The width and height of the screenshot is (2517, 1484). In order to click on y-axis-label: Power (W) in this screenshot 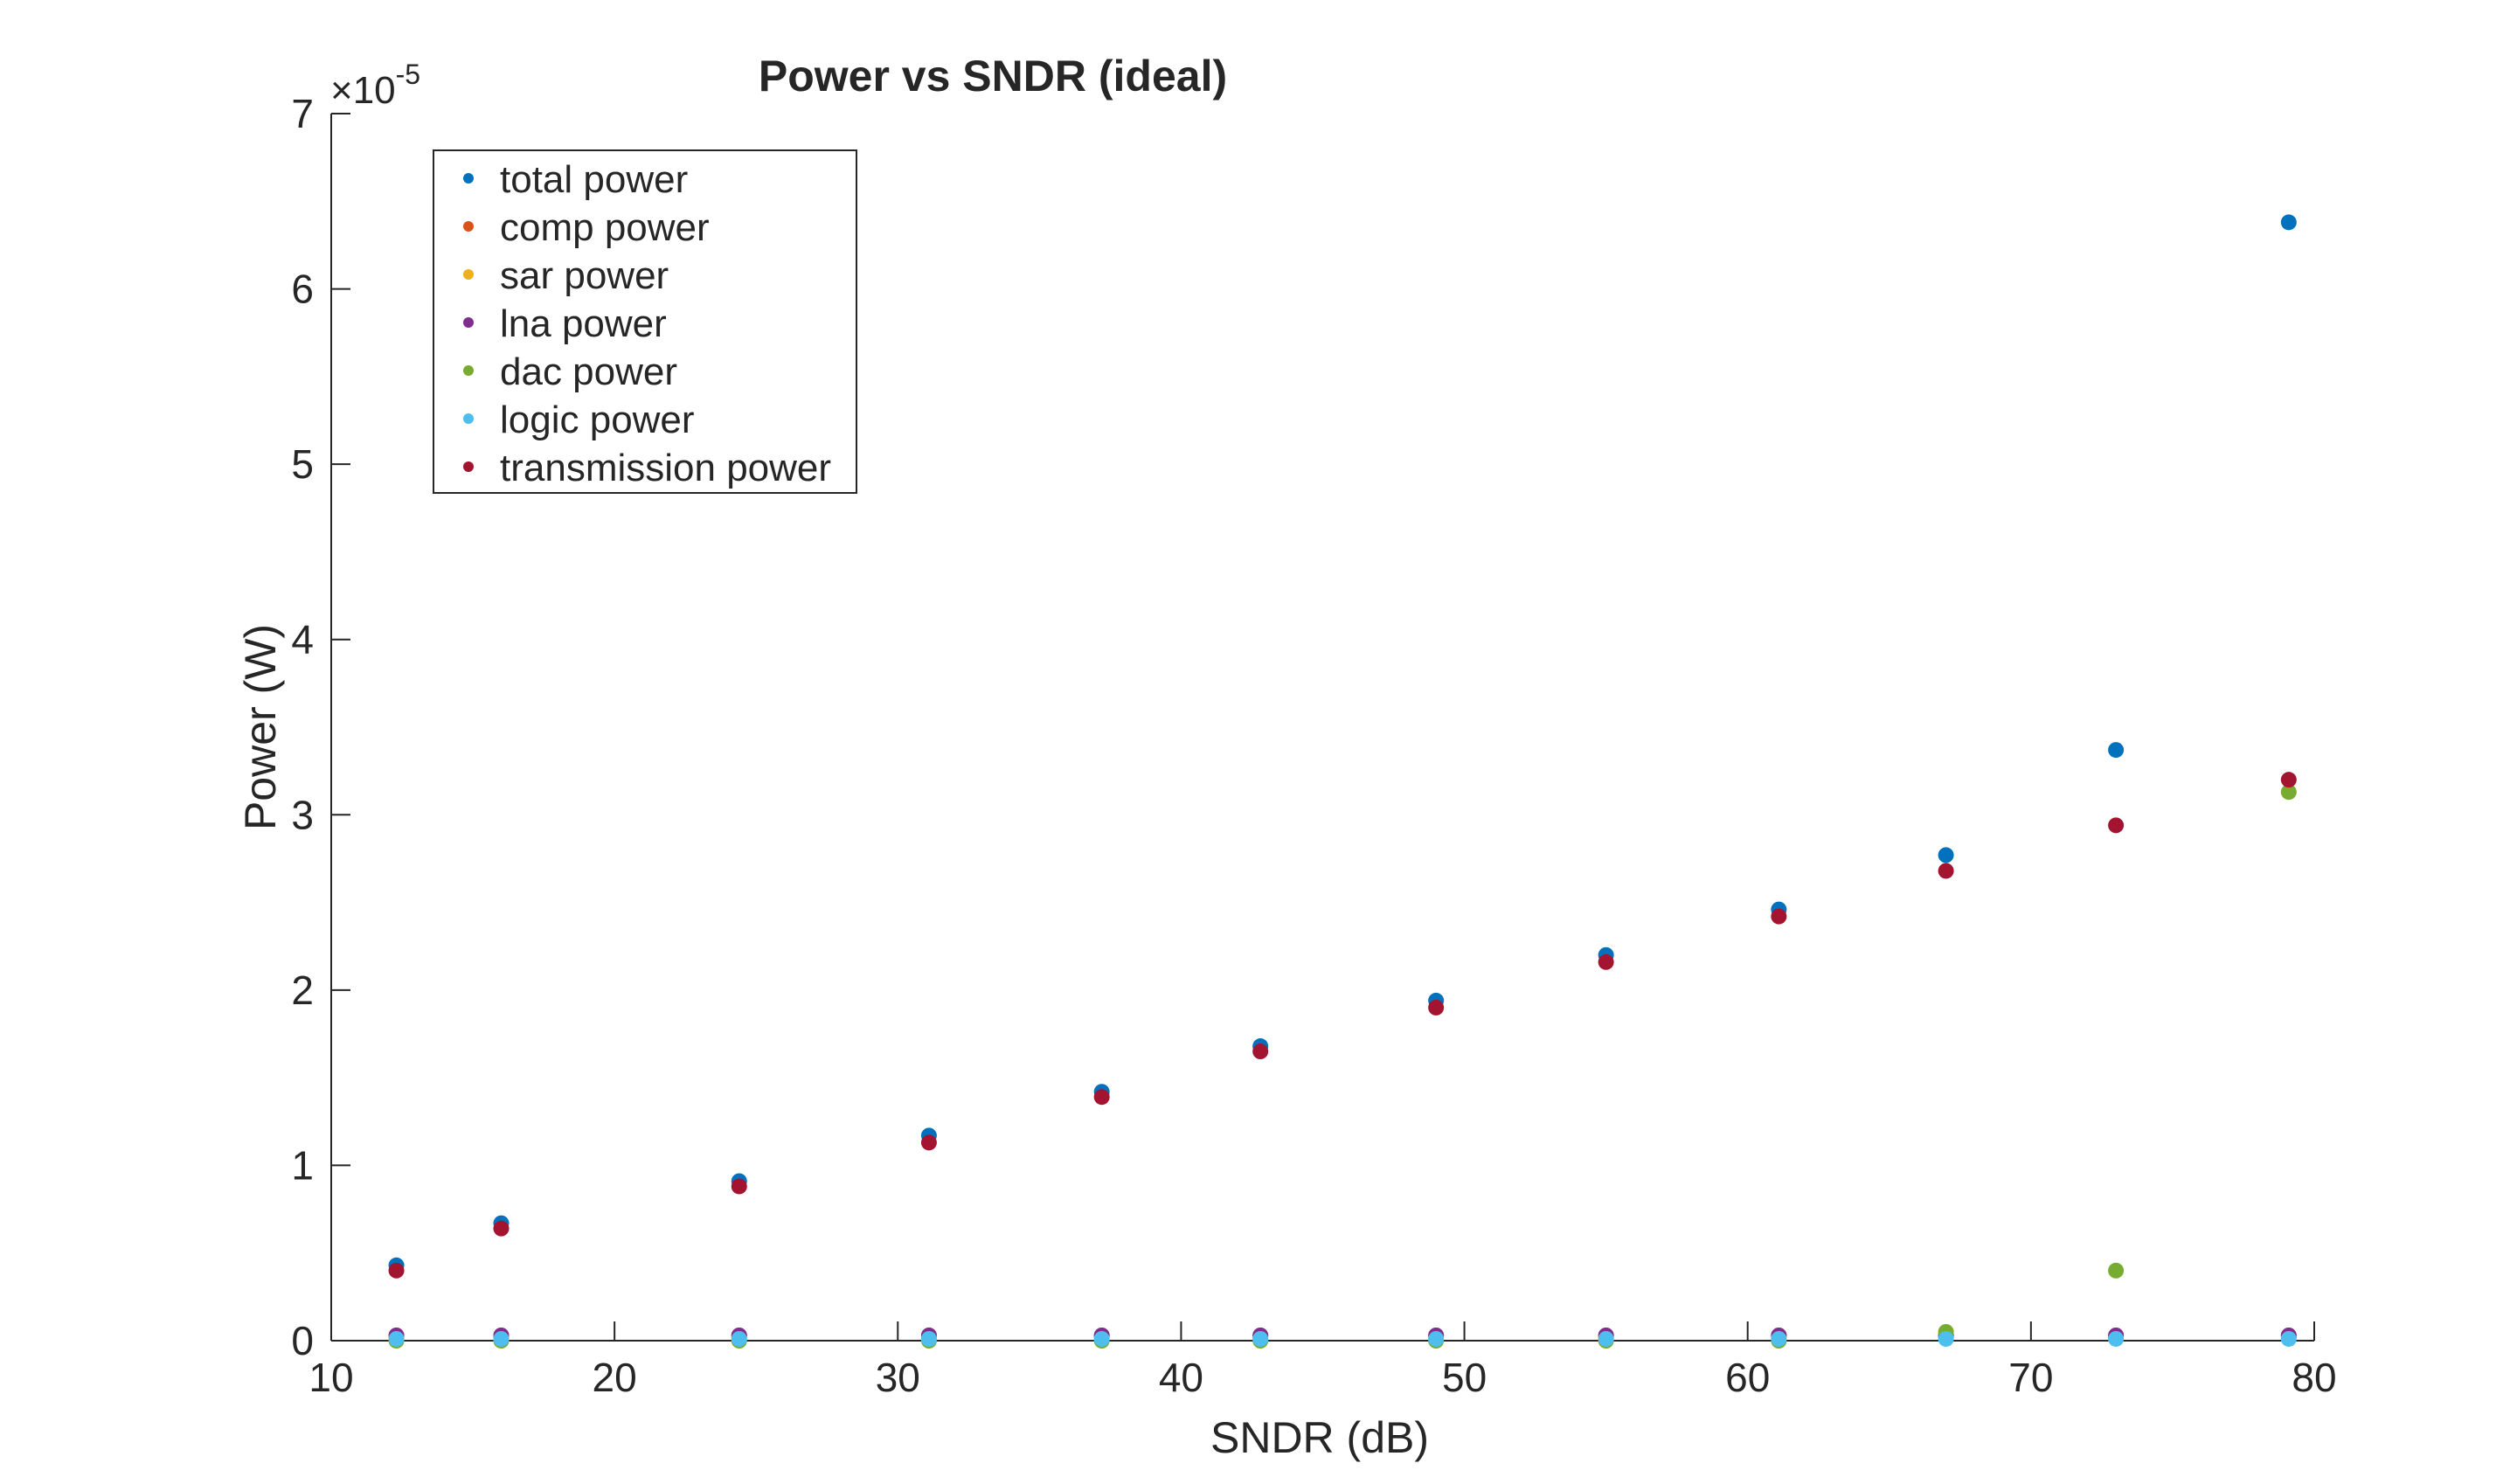, I will do `click(260, 727)`.